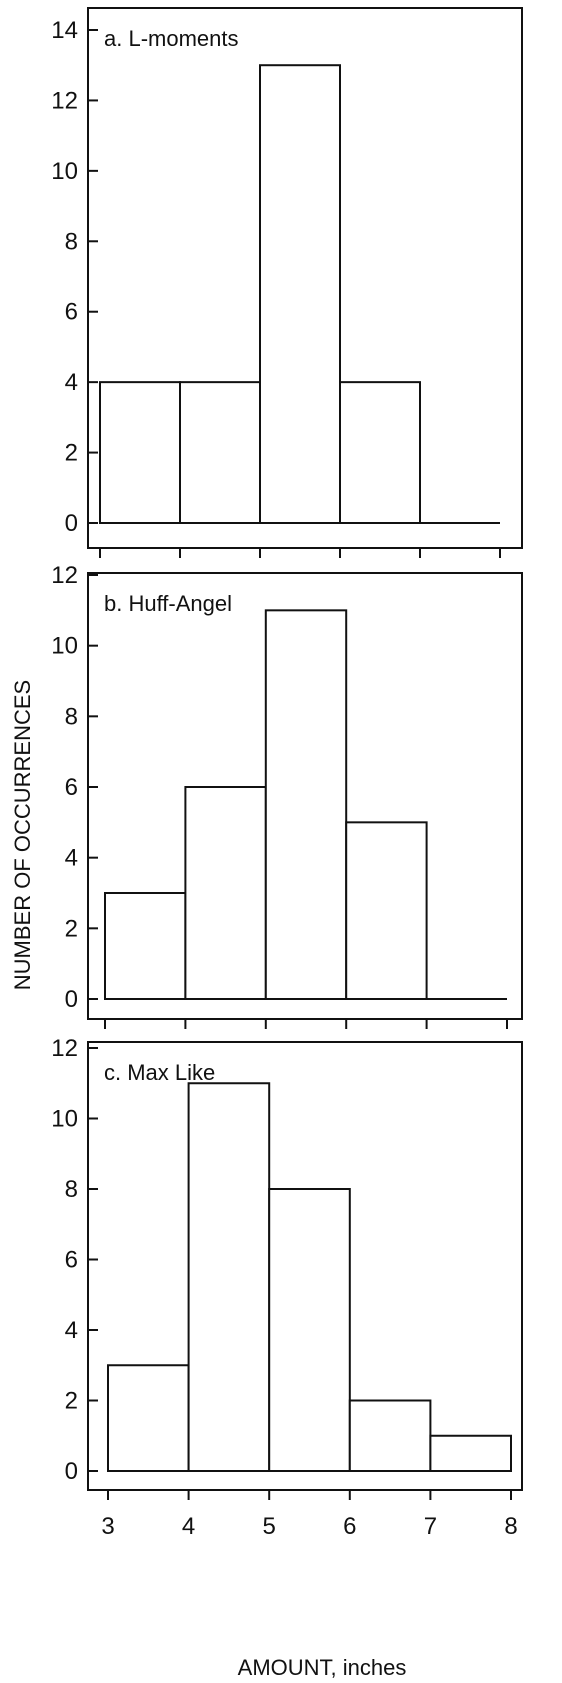 The width and height of the screenshot is (562, 1683). I want to click on panel-title: a. L-moments, so click(171, 38).